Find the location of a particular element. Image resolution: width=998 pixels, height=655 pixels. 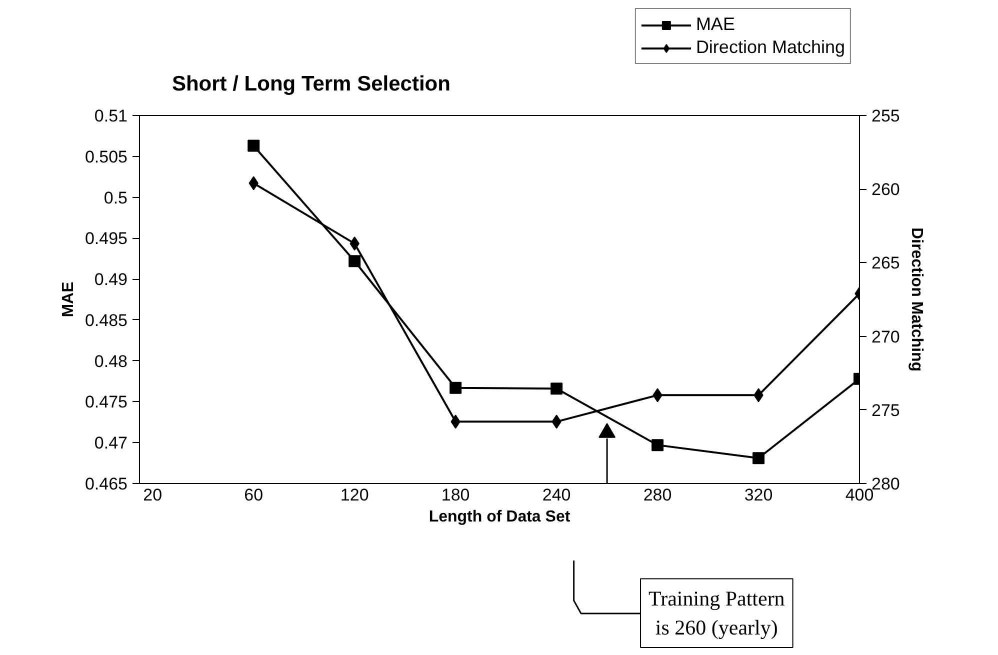

chart-title: Short / Long Term Selection is located at coordinates (311, 84).